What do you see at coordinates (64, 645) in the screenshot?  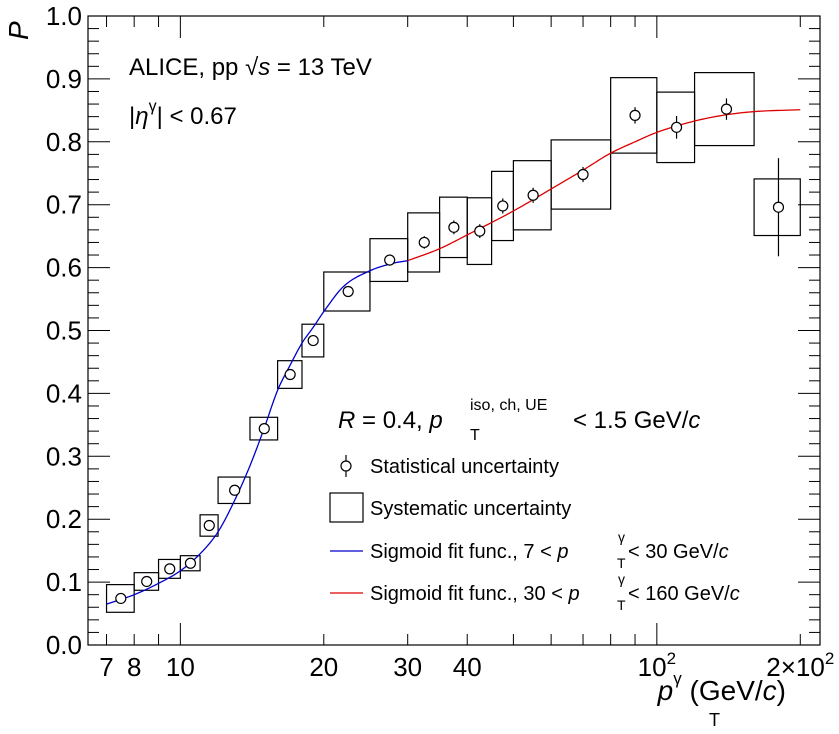 I see `y-tick-label: 0.0` at bounding box center [64, 645].